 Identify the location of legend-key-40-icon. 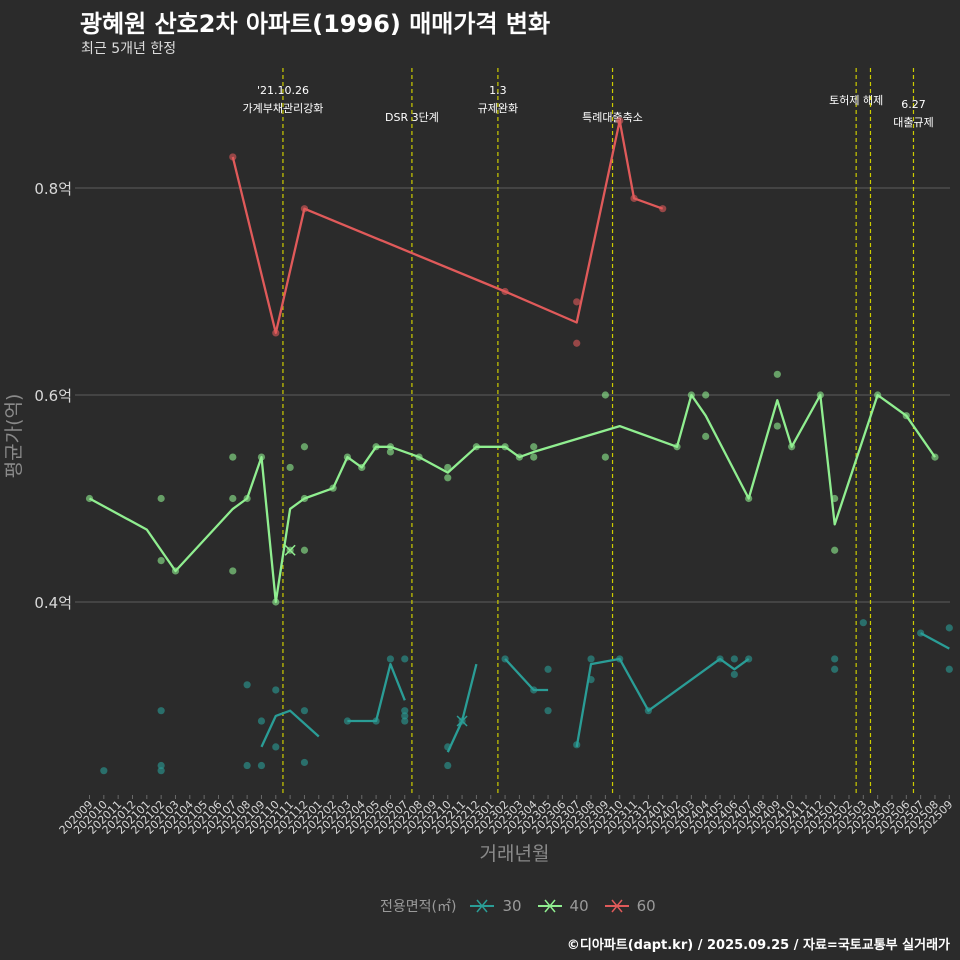
(549, 906).